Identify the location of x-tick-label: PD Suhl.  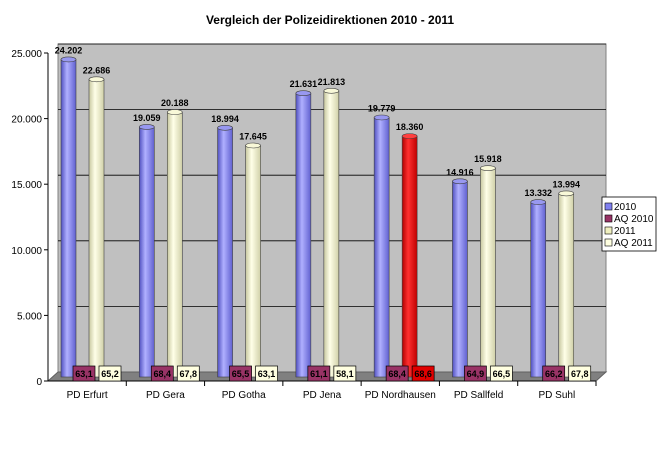
(557, 395).